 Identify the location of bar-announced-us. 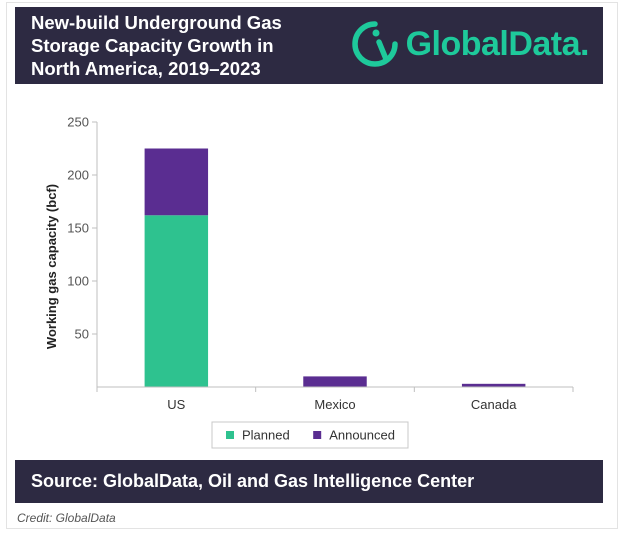
(176, 182).